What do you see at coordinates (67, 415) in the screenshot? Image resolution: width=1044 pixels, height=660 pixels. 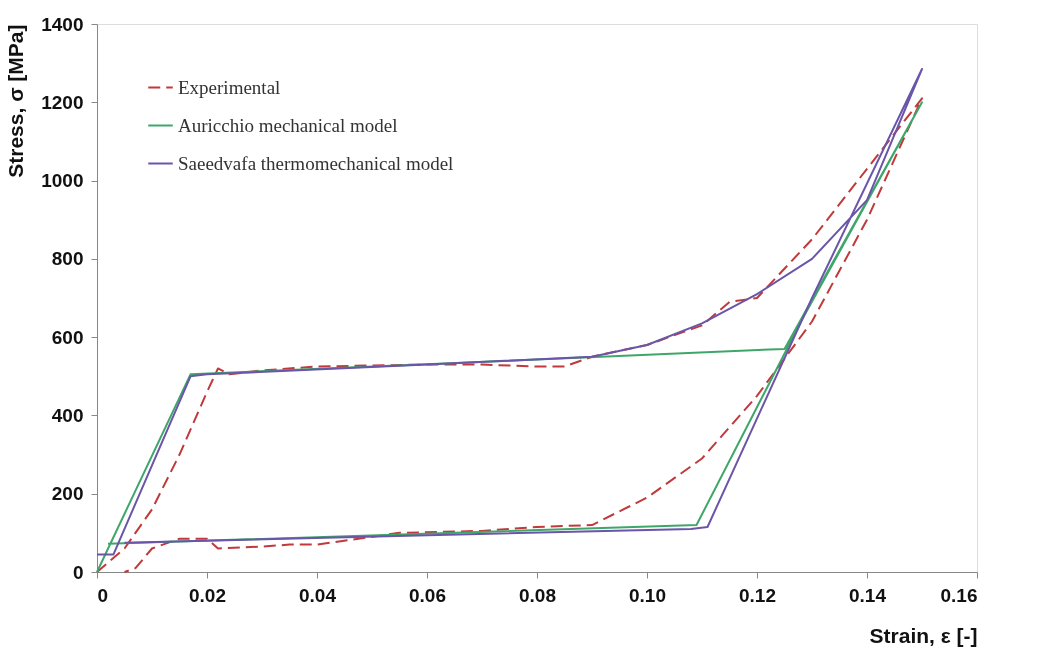 I see `y-tick-label: 400` at bounding box center [67, 415].